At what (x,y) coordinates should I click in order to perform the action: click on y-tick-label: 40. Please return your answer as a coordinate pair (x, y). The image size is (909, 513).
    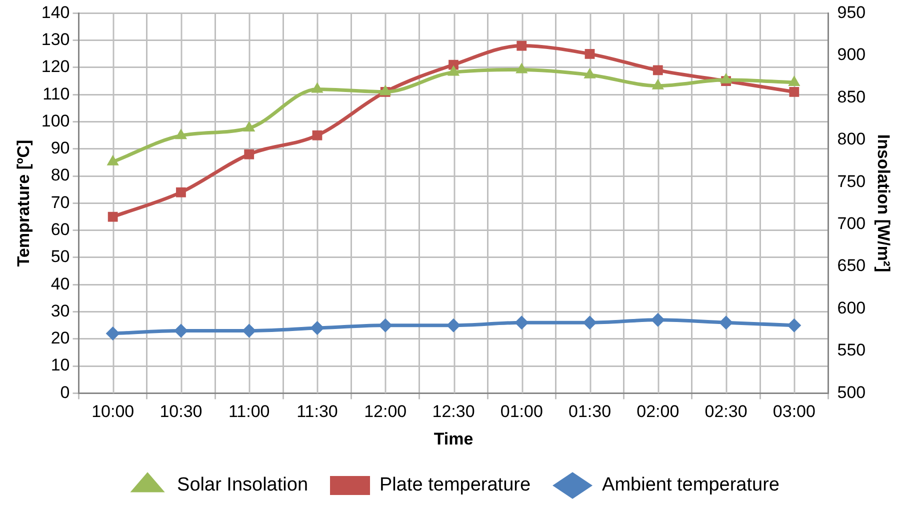
    Looking at the image, I should click on (60, 284).